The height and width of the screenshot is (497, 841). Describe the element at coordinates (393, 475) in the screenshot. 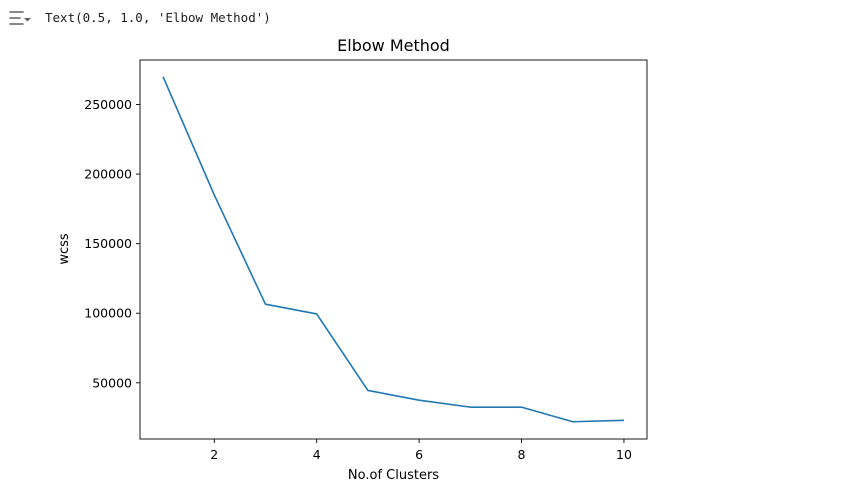

I see `x-axis-label: No.of Clusters` at that location.